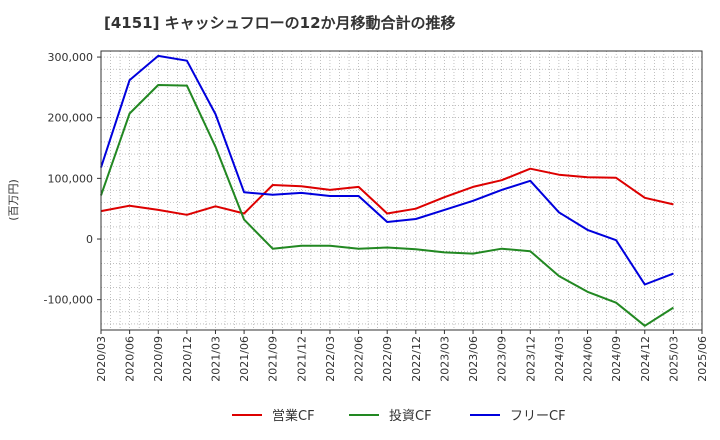 The height and width of the screenshot is (440, 720). I want to click on x-tick-label: 2022/03, so click(330, 359).